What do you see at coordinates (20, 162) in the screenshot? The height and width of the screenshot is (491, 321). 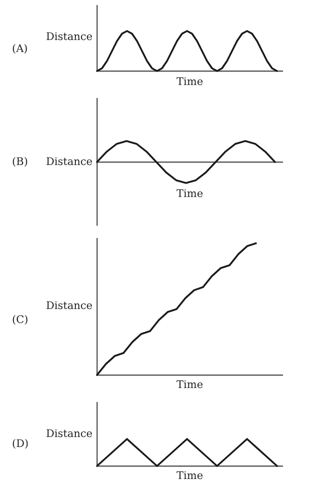 I see `text: (B)` at bounding box center [20, 162].